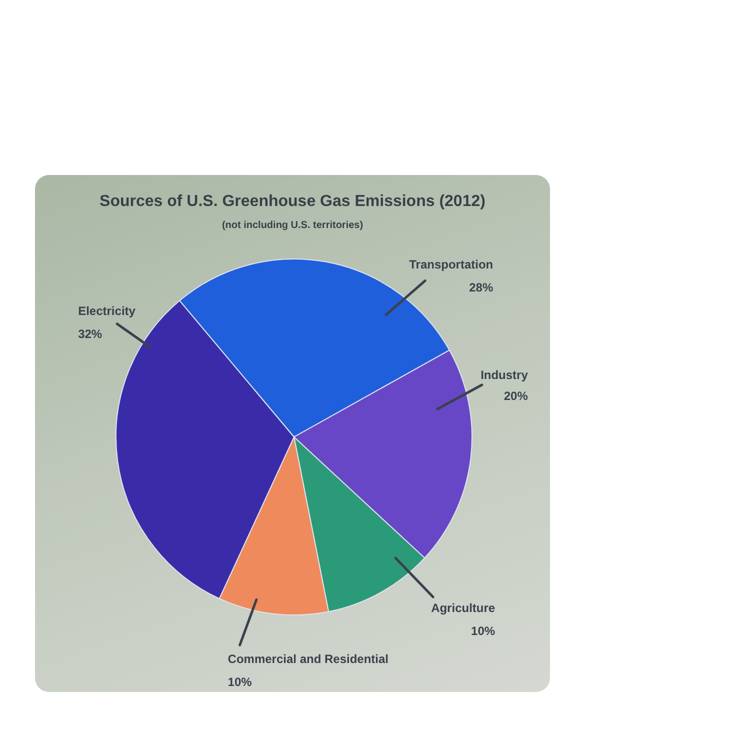  Describe the element at coordinates (463, 608) in the screenshot. I see `slice-label: Agriculture` at that location.